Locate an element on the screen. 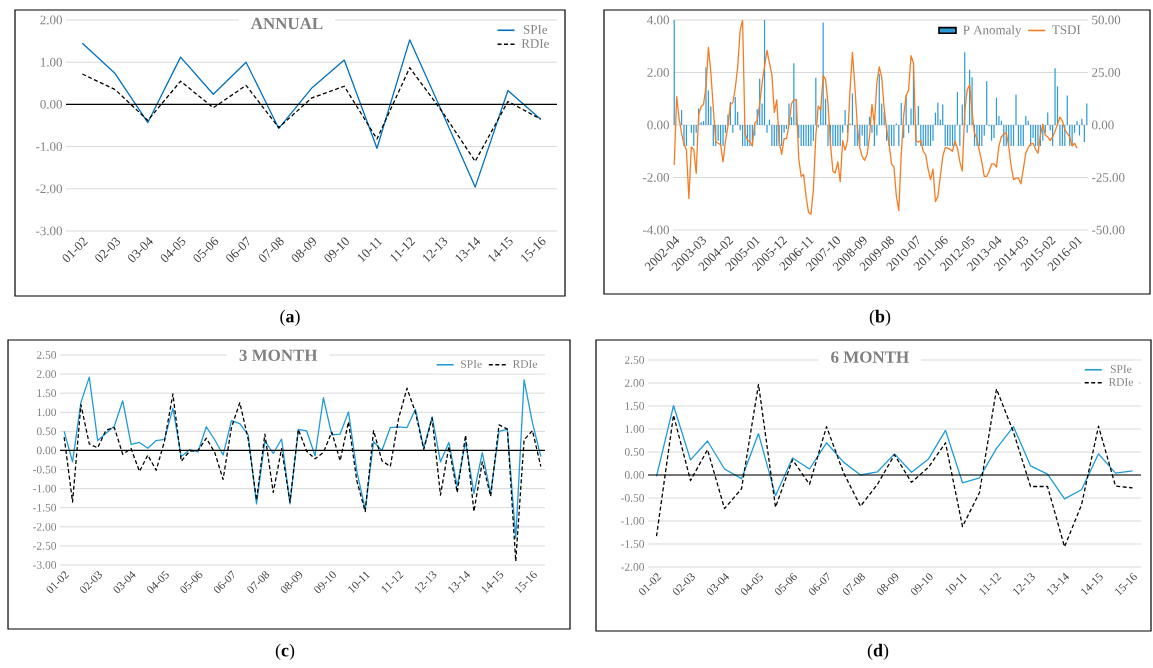  y2-tick-label: 50.00 is located at coordinates (1106, 20).